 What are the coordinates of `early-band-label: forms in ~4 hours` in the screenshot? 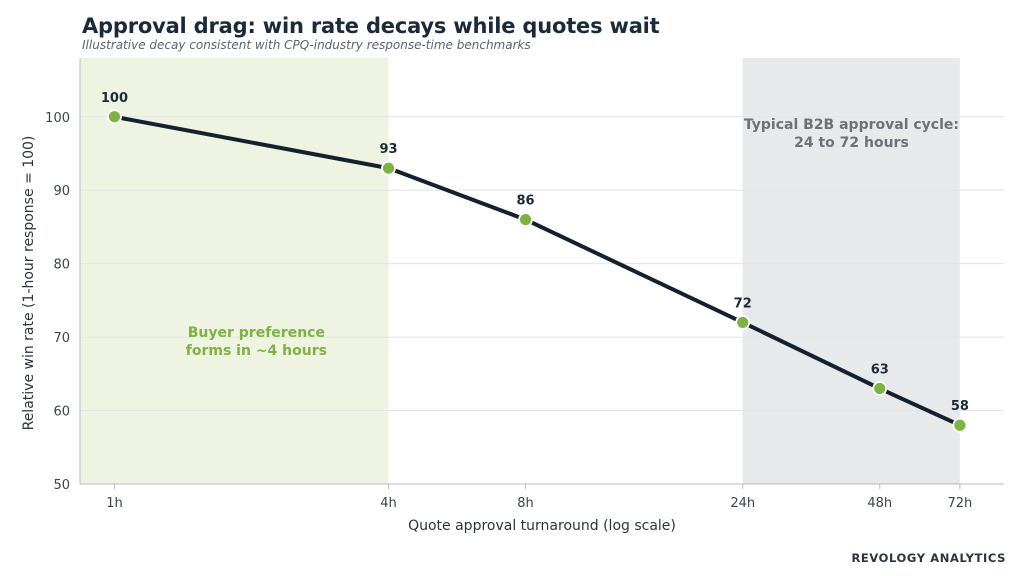 It's located at (256, 351).